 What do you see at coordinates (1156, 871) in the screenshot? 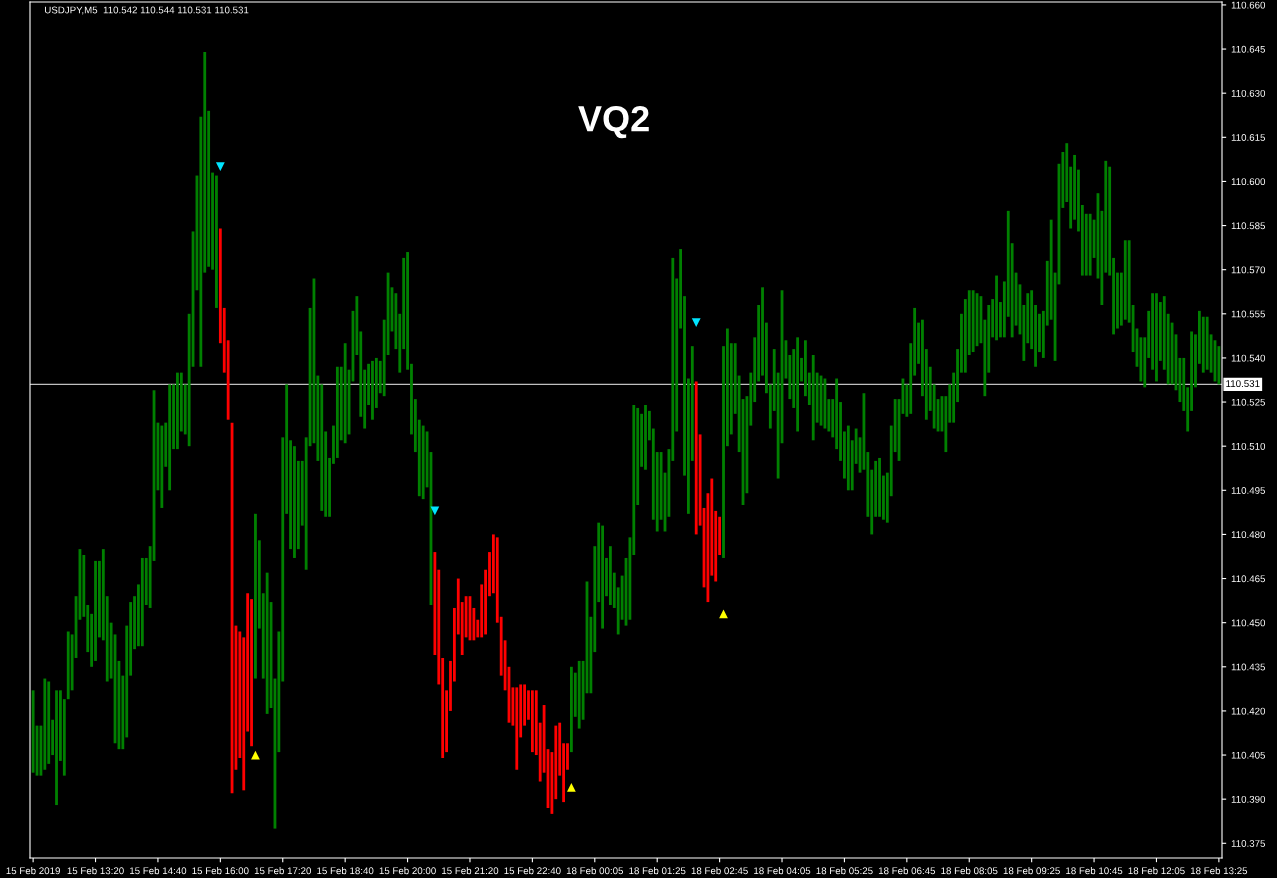
I see `x-tick-label: 18 Feb 12:05` at bounding box center [1156, 871].